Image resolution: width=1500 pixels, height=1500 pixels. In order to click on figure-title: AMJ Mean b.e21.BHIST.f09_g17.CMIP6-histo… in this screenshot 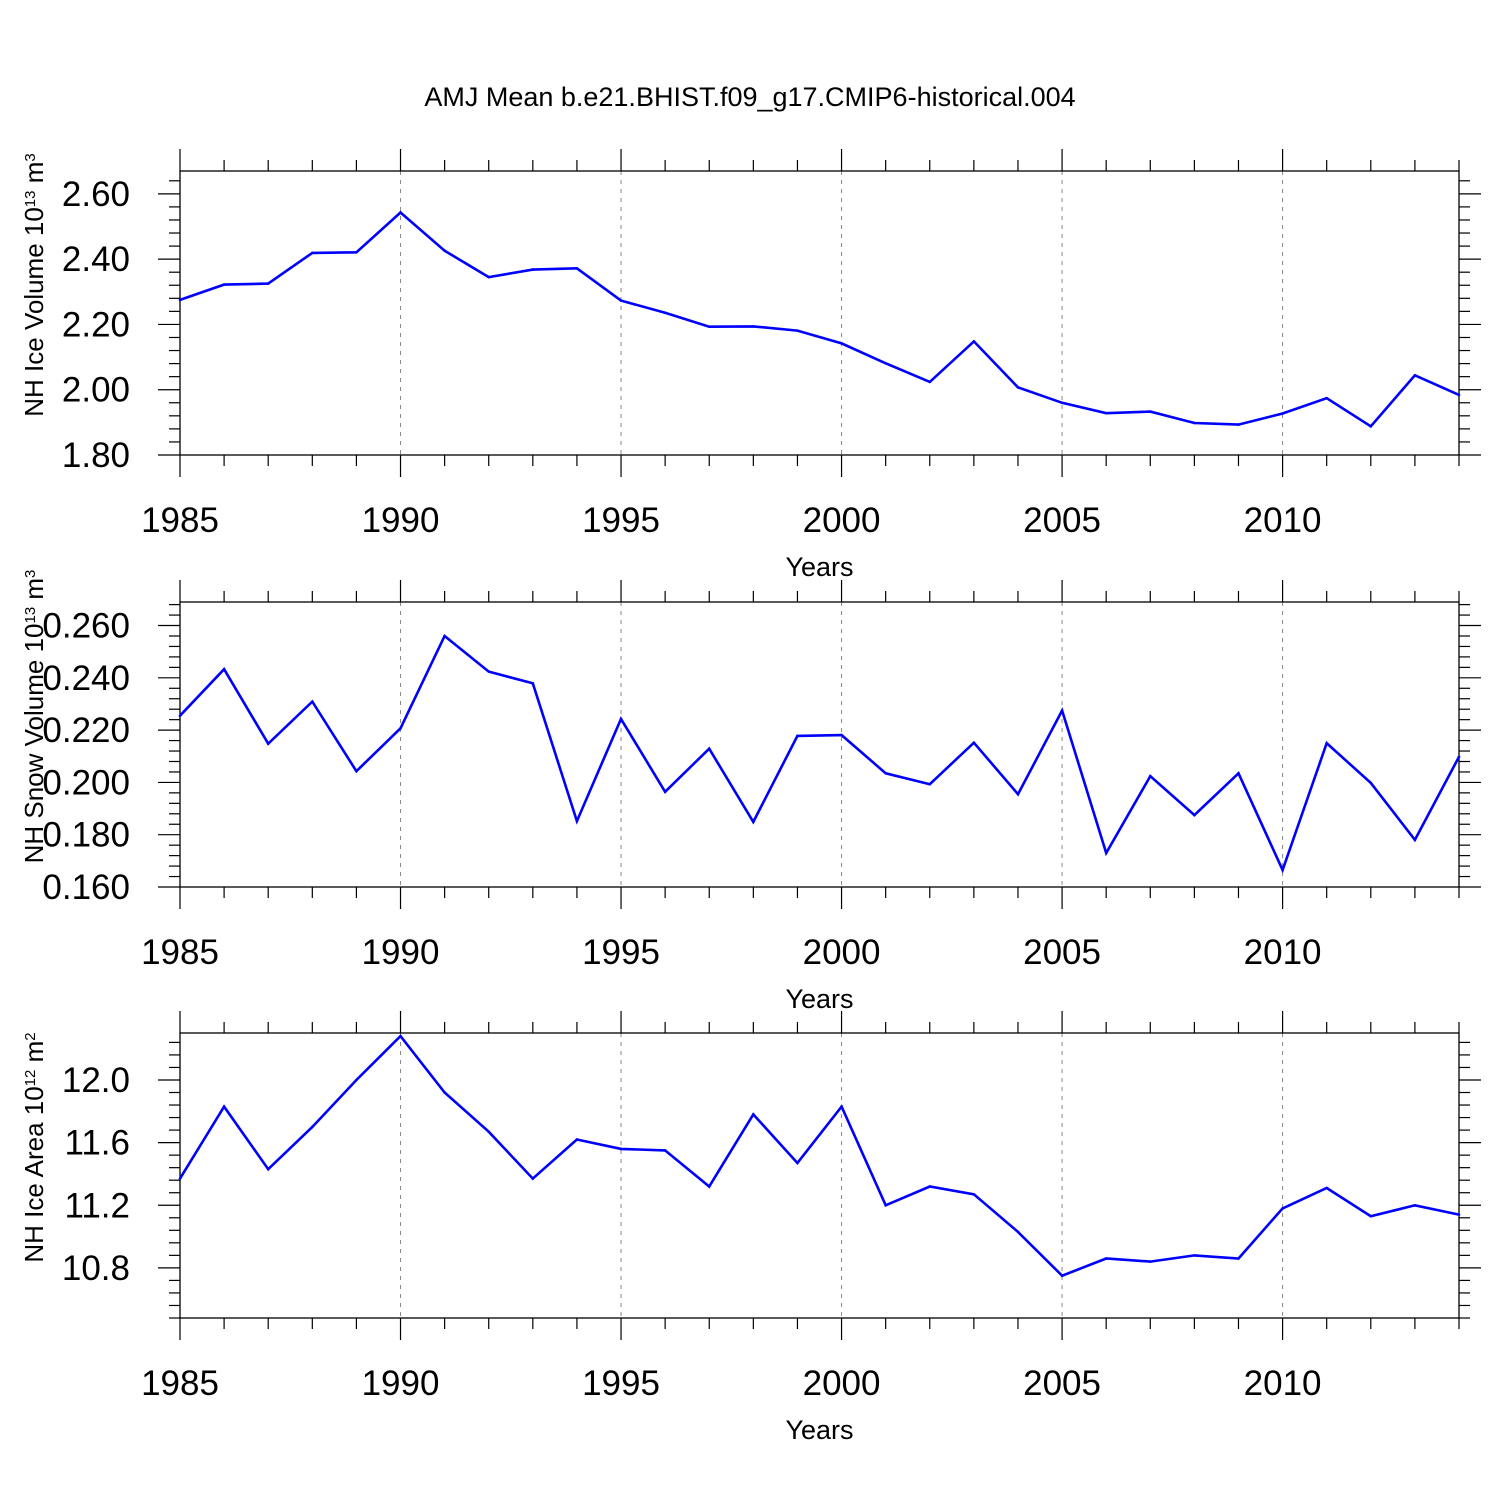, I will do `click(749, 97)`.